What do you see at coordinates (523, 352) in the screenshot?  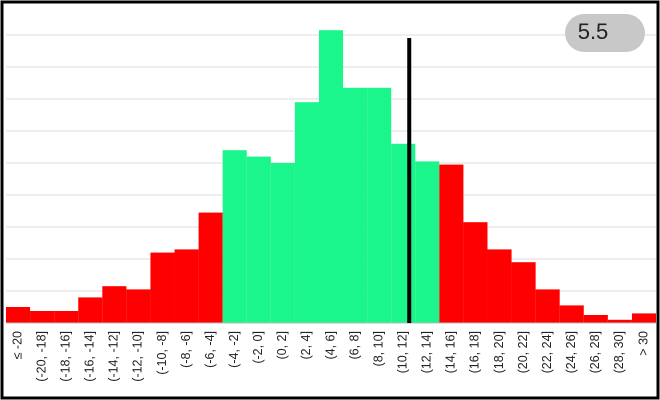 I see `x-tick-label: (20, 22]` at bounding box center [523, 352].